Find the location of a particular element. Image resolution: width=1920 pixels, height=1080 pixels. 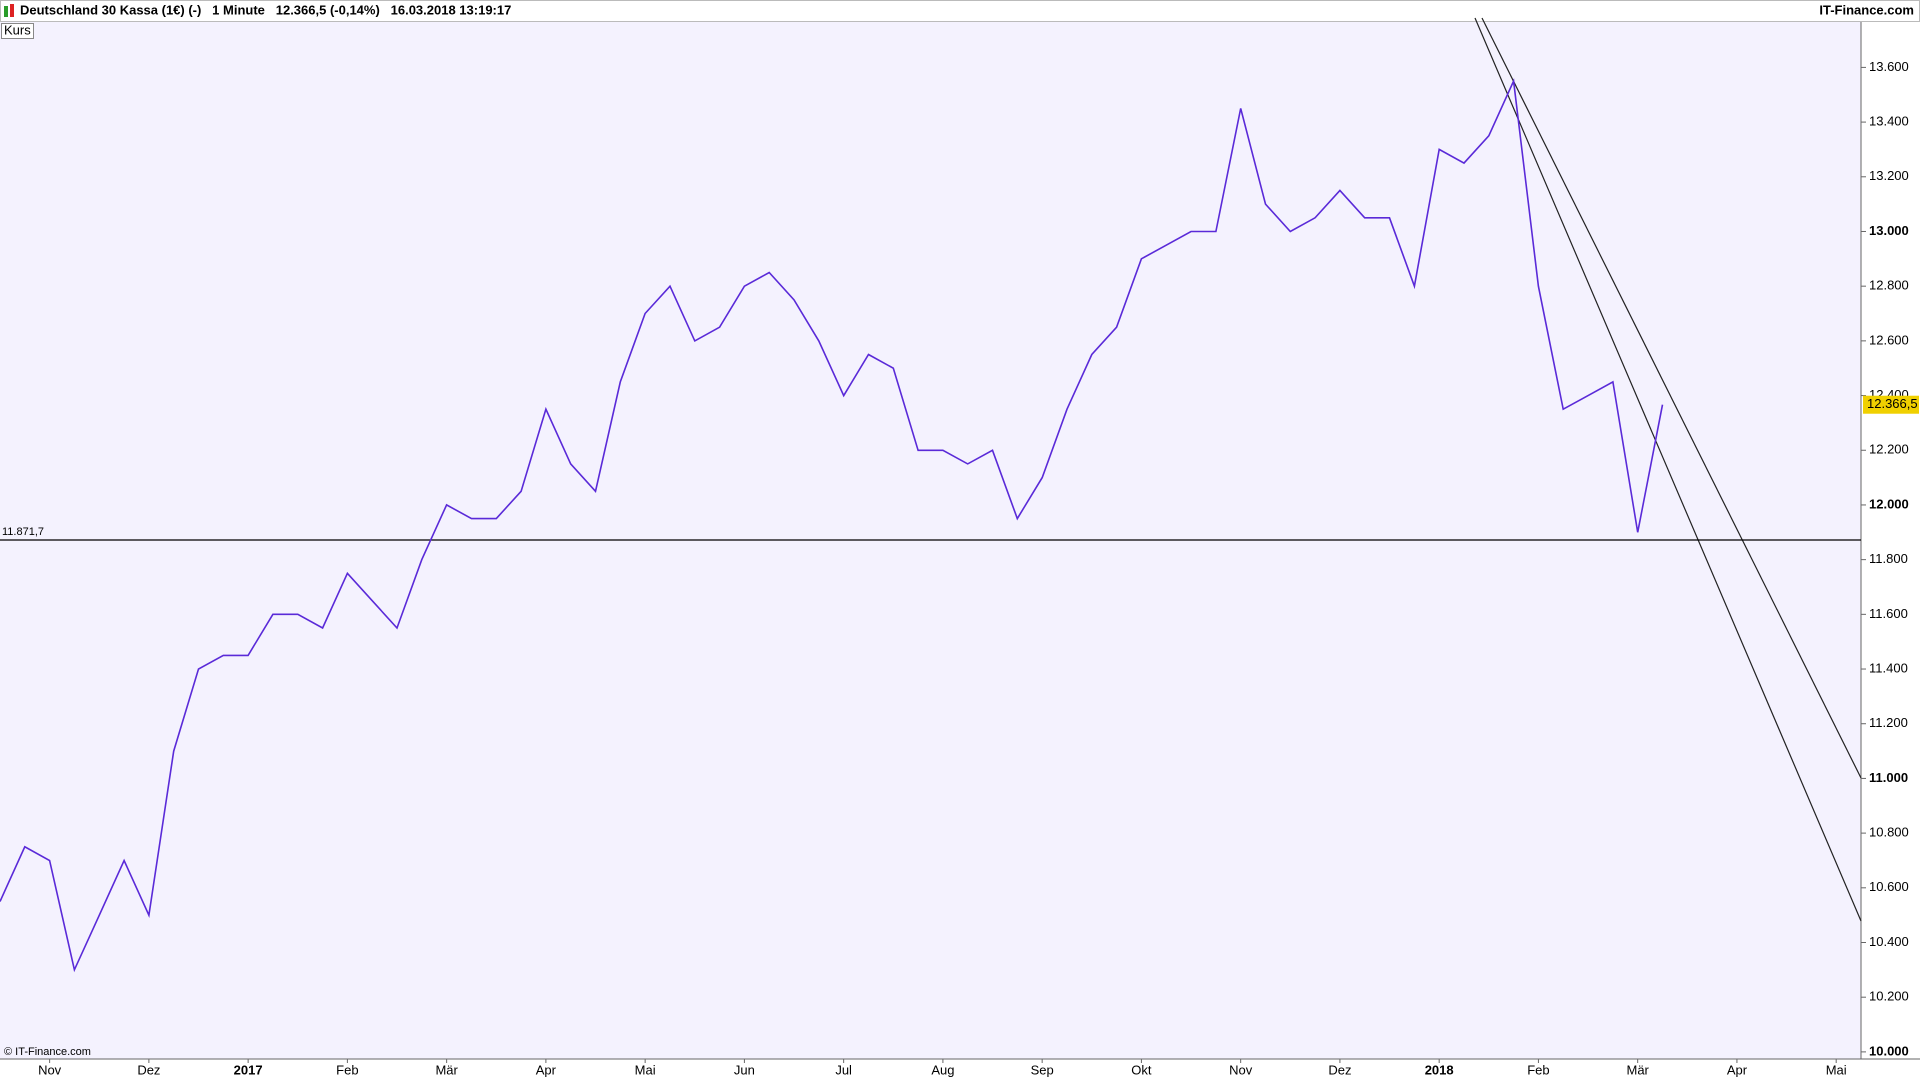

horizontal-line-label: 11.871,7 is located at coordinates (23, 532).